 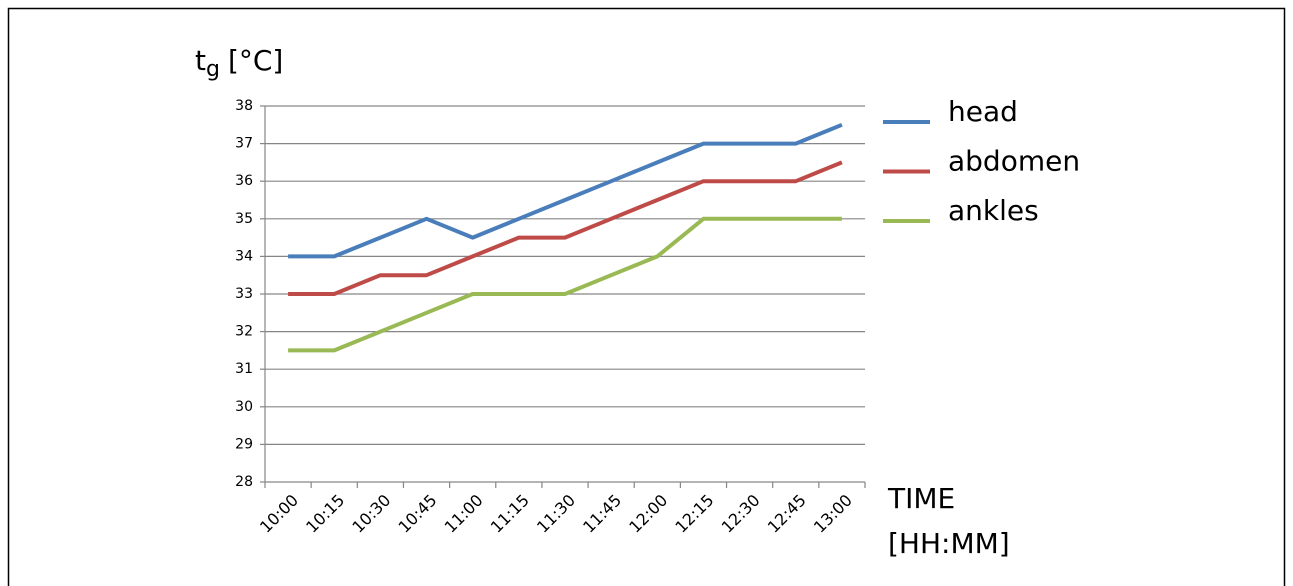 I want to click on y-tick-label: 30, so click(x=244, y=407).